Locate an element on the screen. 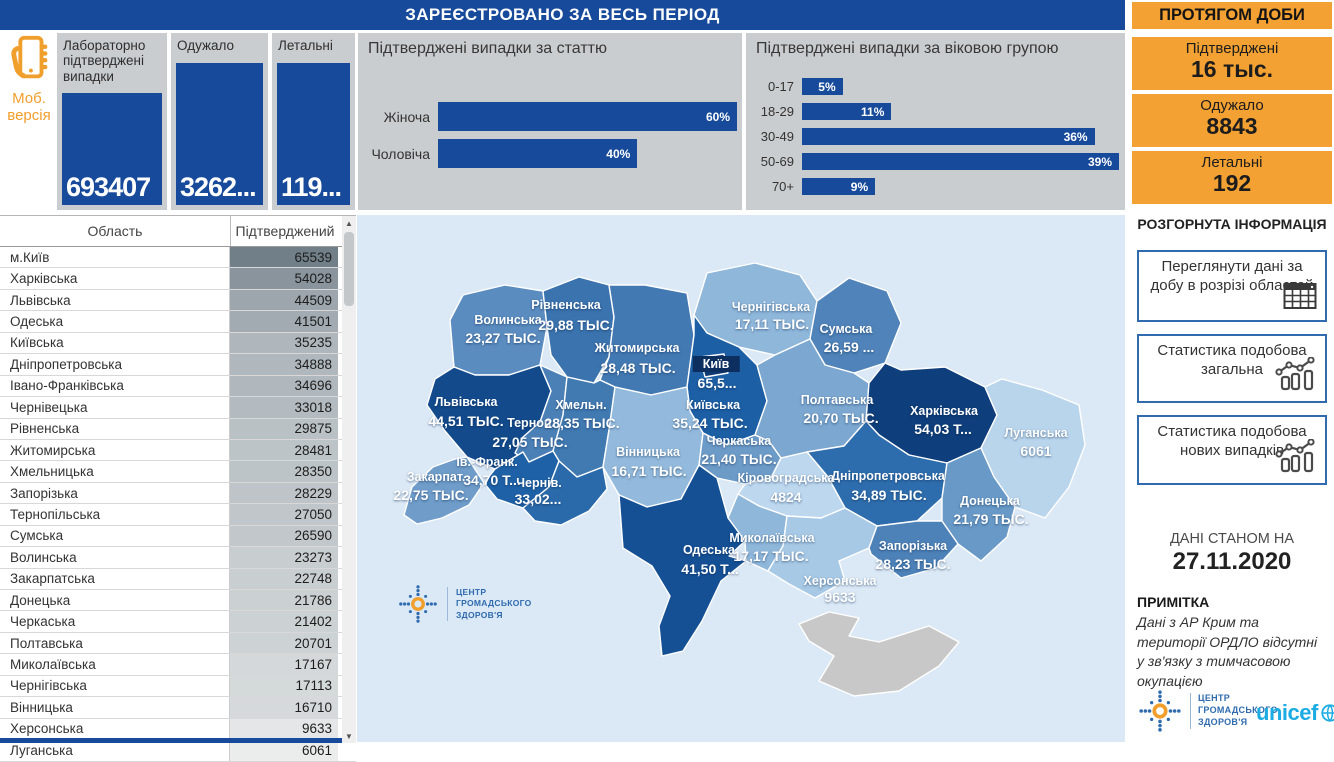 The height and width of the screenshot is (762, 1334). region-name-cell: Запорізька is located at coordinates (115, 493).